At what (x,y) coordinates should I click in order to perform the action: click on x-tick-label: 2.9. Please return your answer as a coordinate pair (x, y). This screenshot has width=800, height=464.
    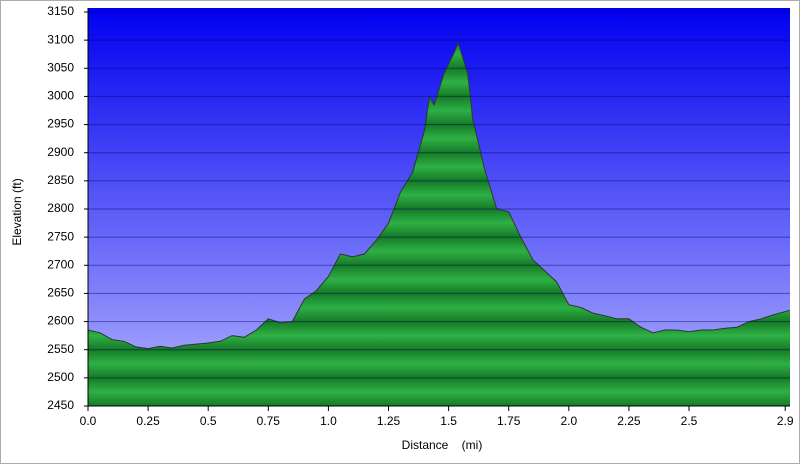
    Looking at the image, I should click on (785, 421).